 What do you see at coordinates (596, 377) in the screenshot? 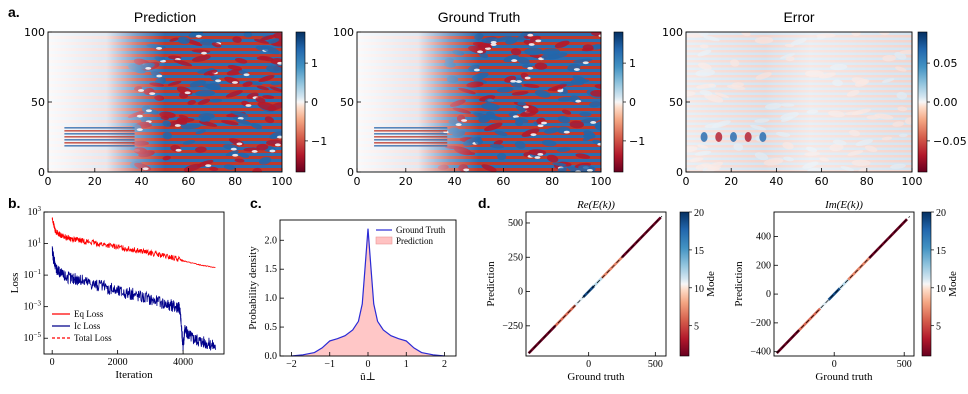
I see `x-axis-label: Ground truth` at bounding box center [596, 377].